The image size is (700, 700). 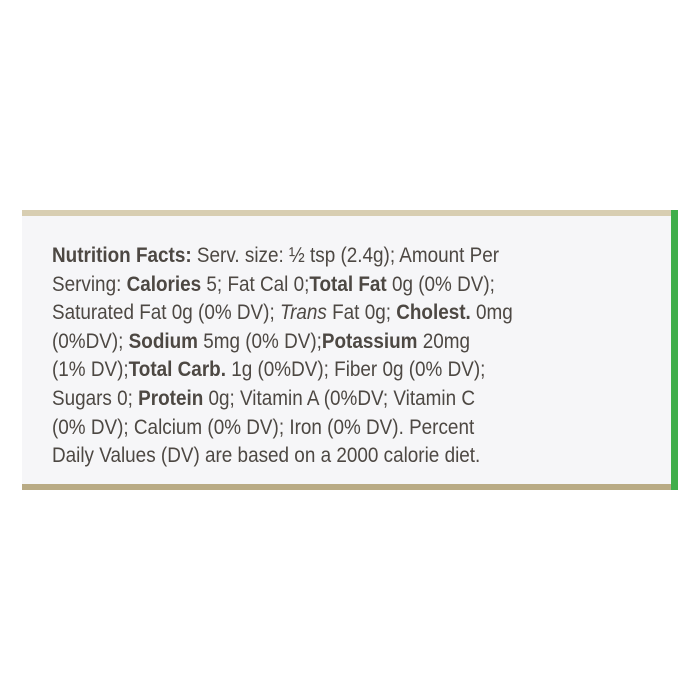 What do you see at coordinates (177, 370) in the screenshot?
I see `nutrient-name: Total Carb.` at bounding box center [177, 370].